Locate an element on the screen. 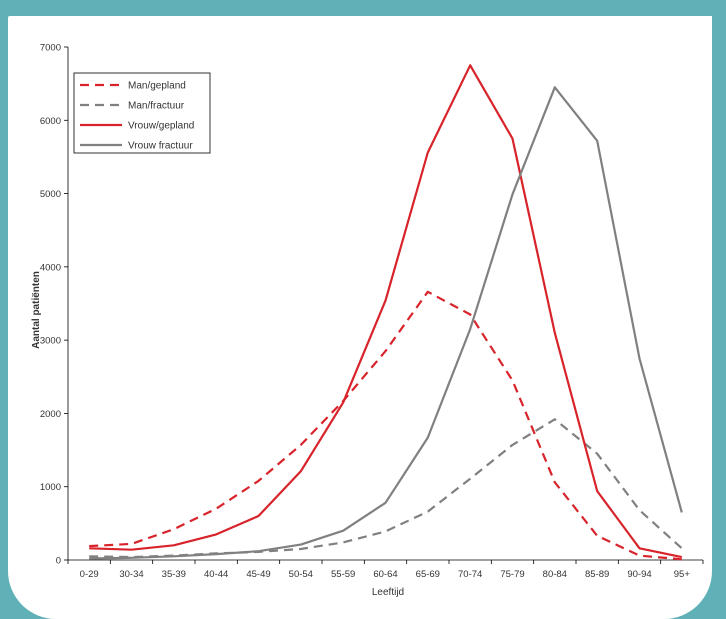 The height and width of the screenshot is (619, 726). x-tick-label: 30-34 is located at coordinates (131, 574).